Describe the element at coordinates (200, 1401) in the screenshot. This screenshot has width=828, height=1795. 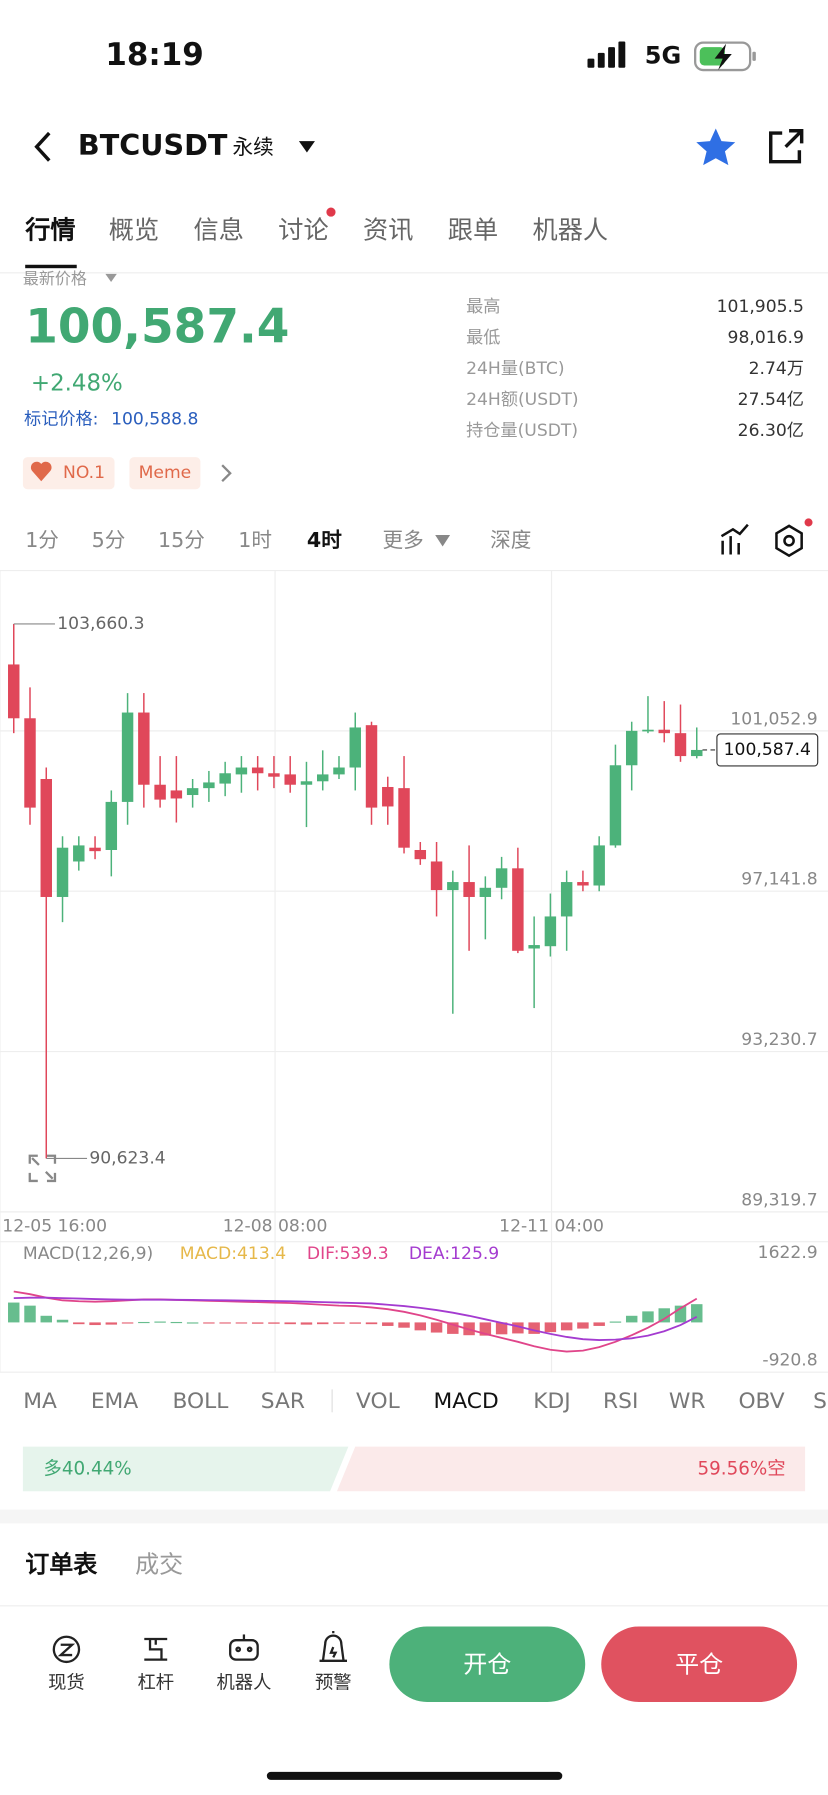
I see `indicator-tab: BOLL` at that location.